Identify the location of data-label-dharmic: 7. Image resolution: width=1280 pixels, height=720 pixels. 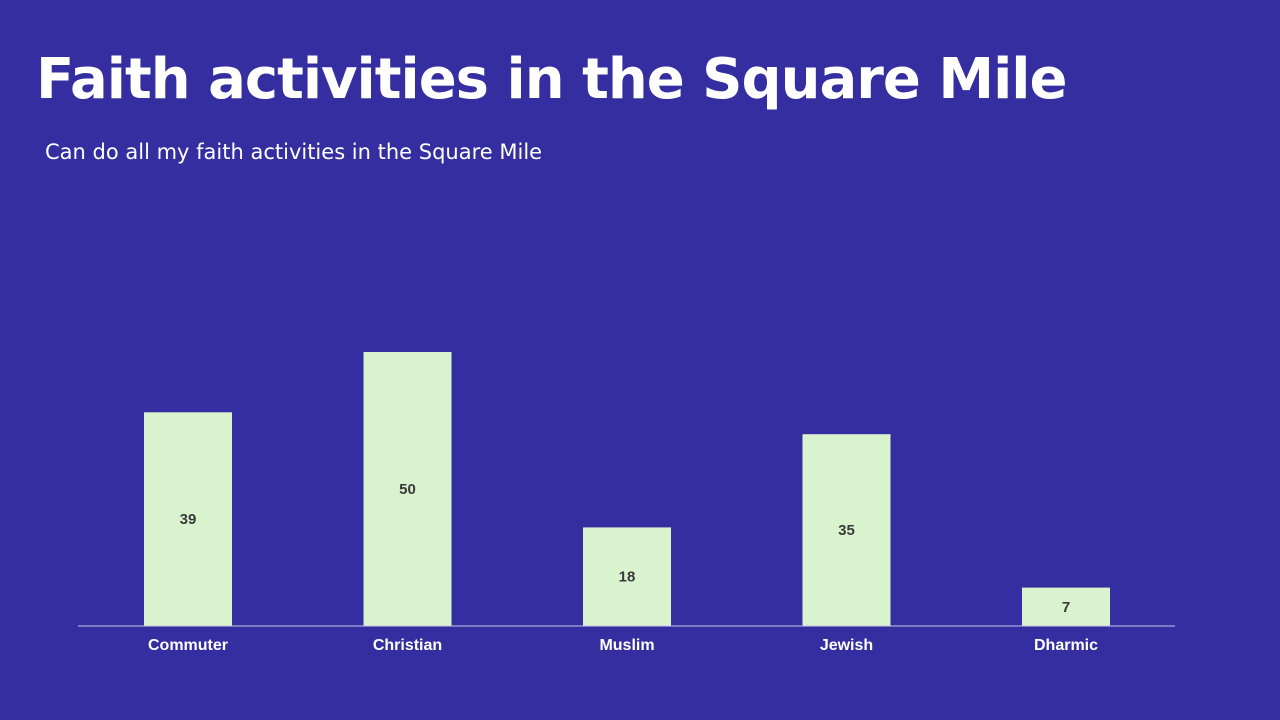
(1066, 607).